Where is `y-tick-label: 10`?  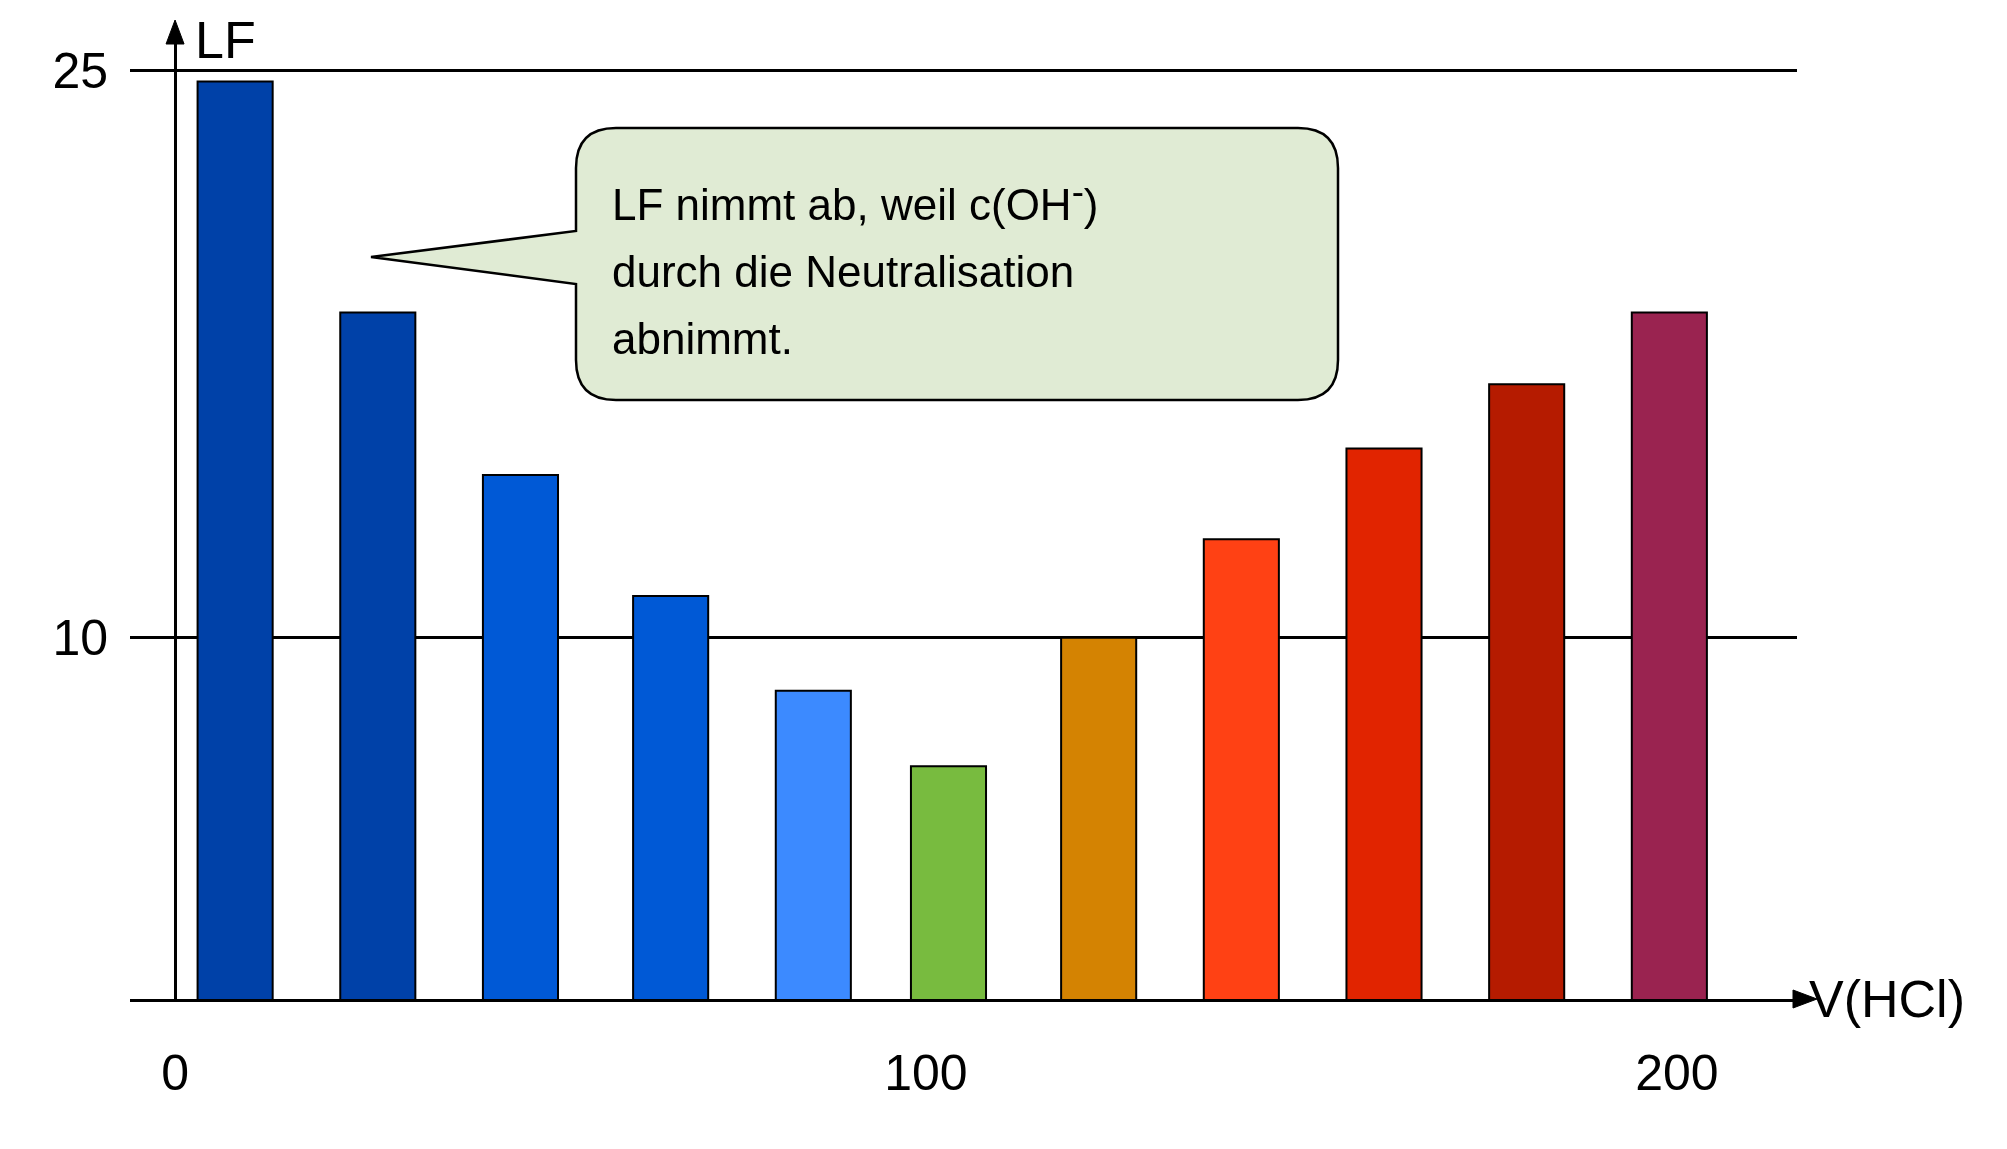 y-tick-label: 10 is located at coordinates (80, 638).